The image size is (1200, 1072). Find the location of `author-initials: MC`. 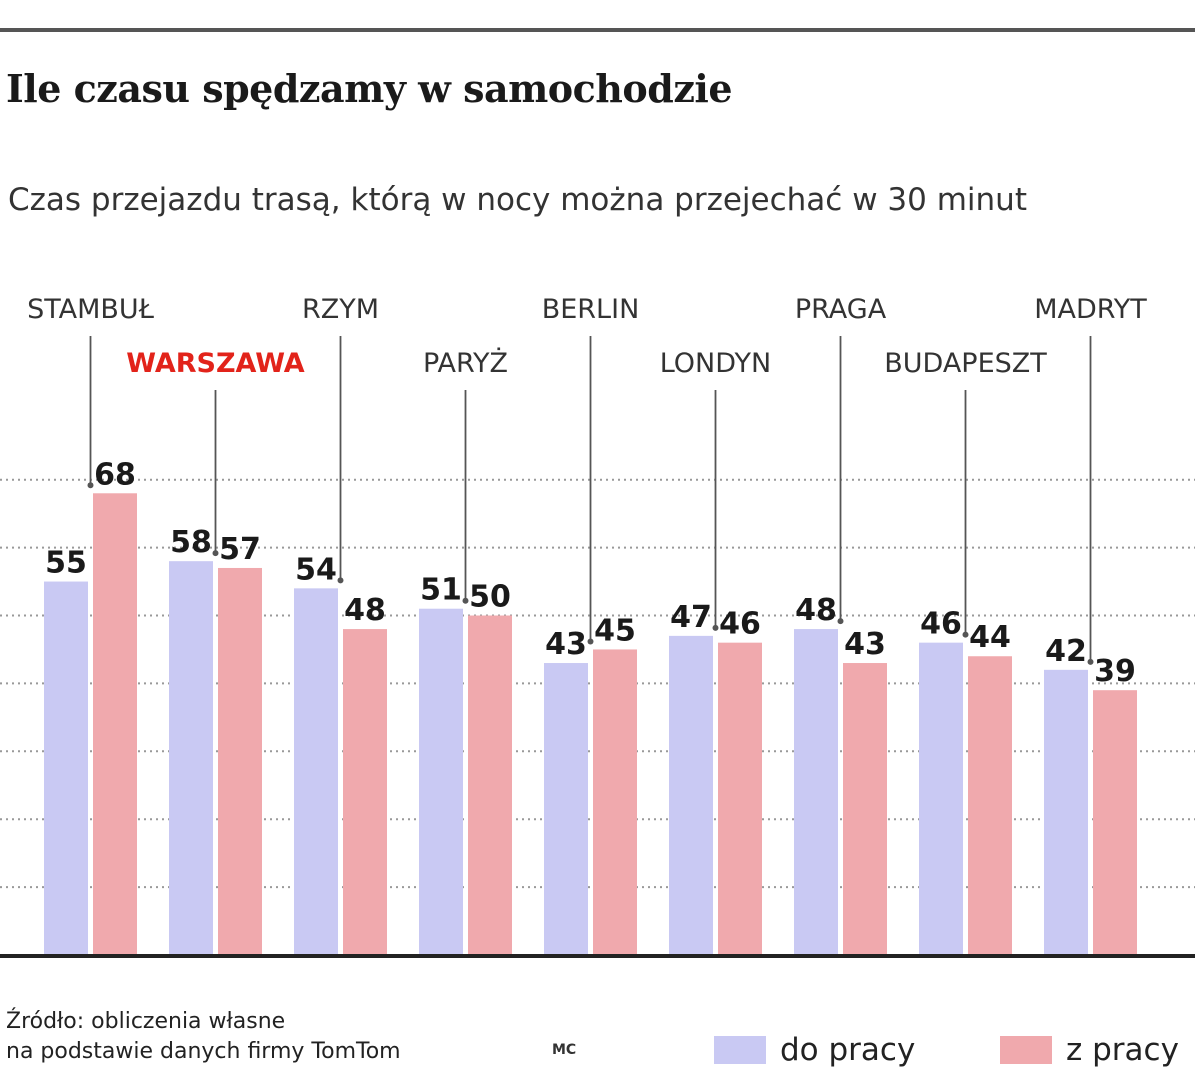

author-initials: MC is located at coordinates (564, 1050).